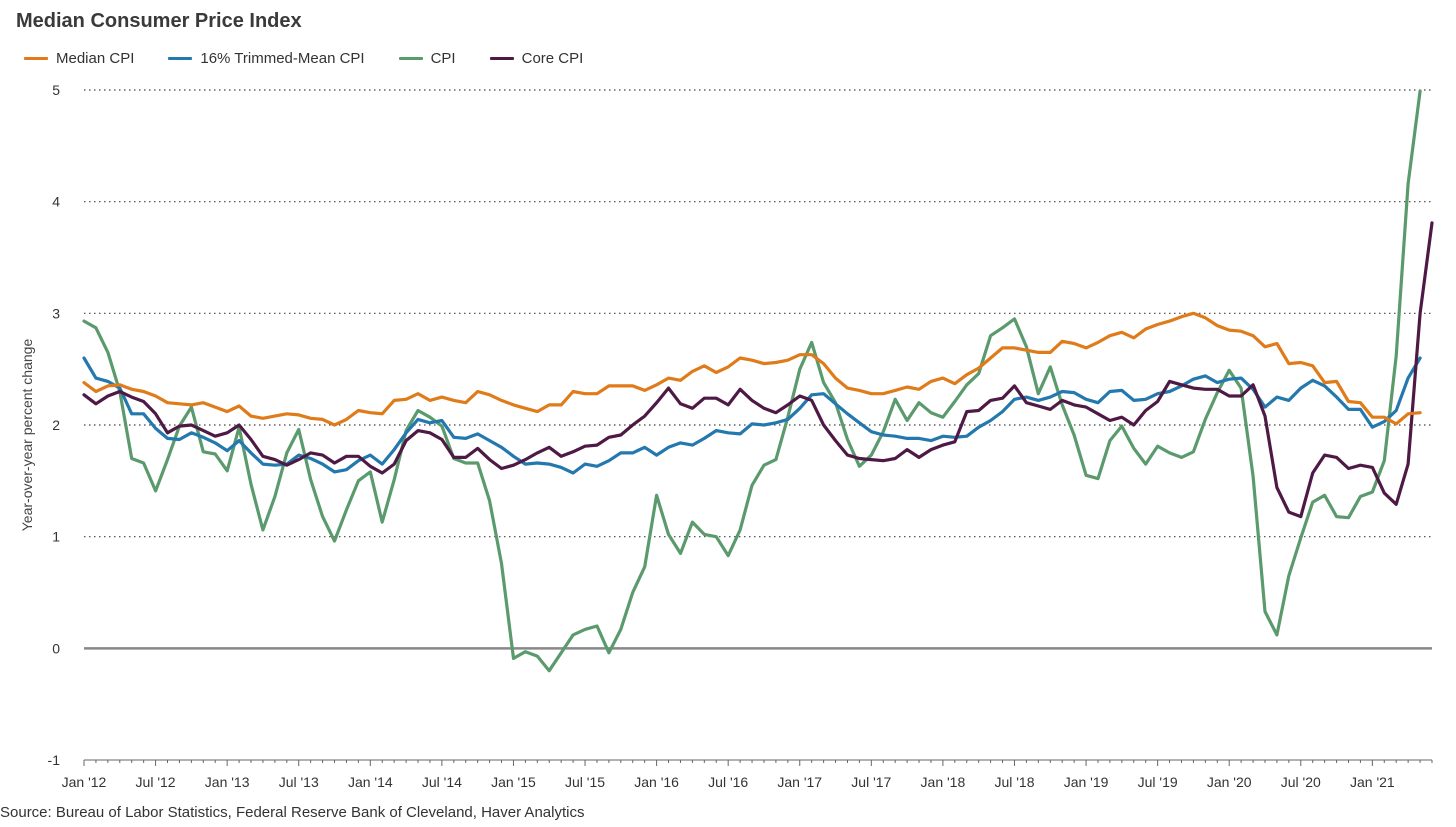 The image size is (1456, 827). What do you see at coordinates (299, 782) in the screenshot?
I see `x-tick-label: Jul '13` at bounding box center [299, 782].